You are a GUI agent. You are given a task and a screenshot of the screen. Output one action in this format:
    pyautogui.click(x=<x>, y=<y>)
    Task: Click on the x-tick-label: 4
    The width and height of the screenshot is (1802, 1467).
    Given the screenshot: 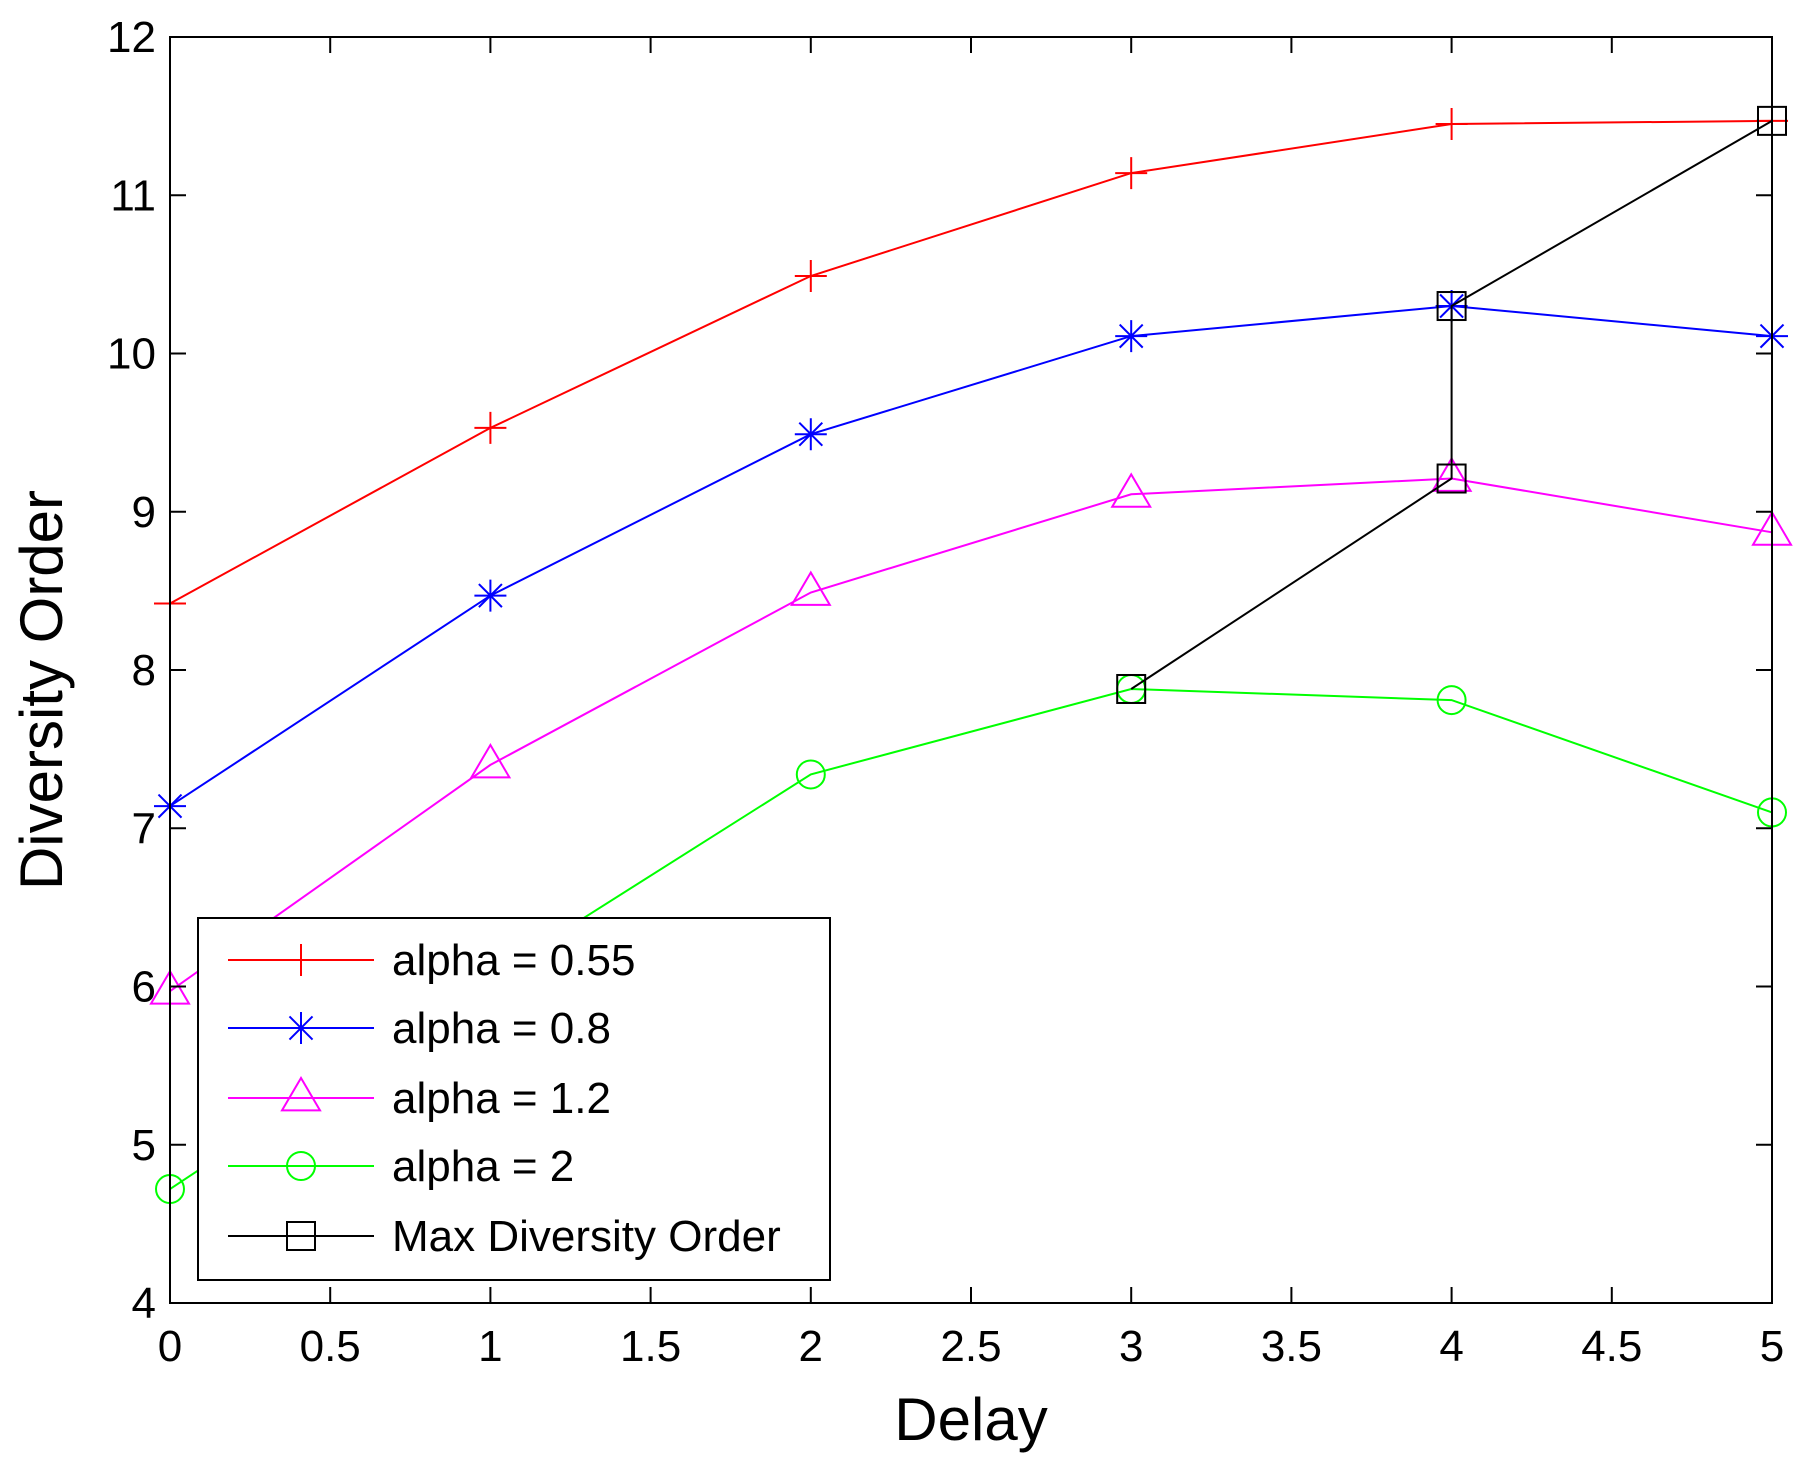 What is the action you would take?
    pyautogui.click(x=1451, y=1346)
    